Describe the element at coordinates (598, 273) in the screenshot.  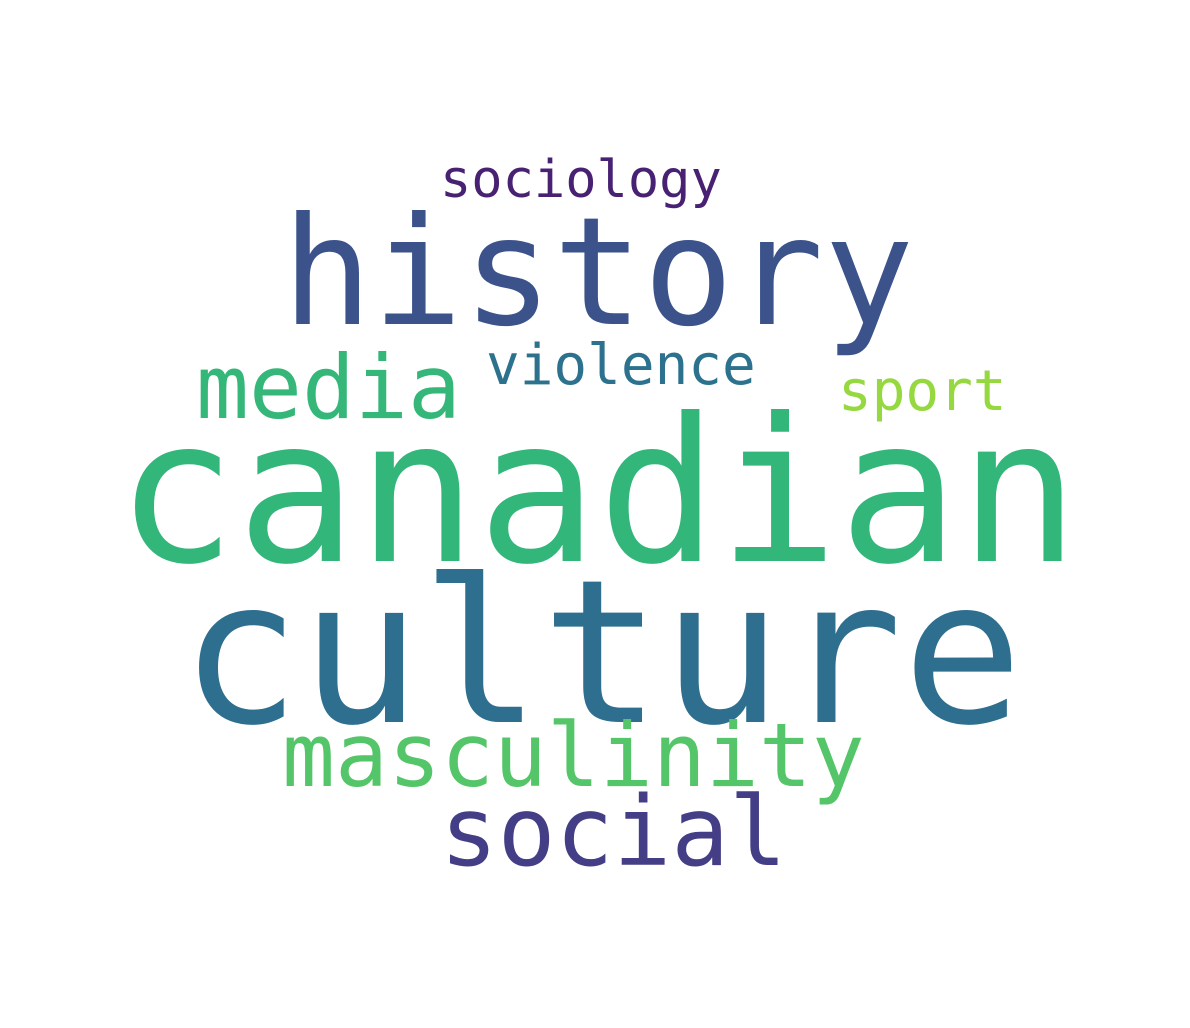
I see `word-history: history` at that location.